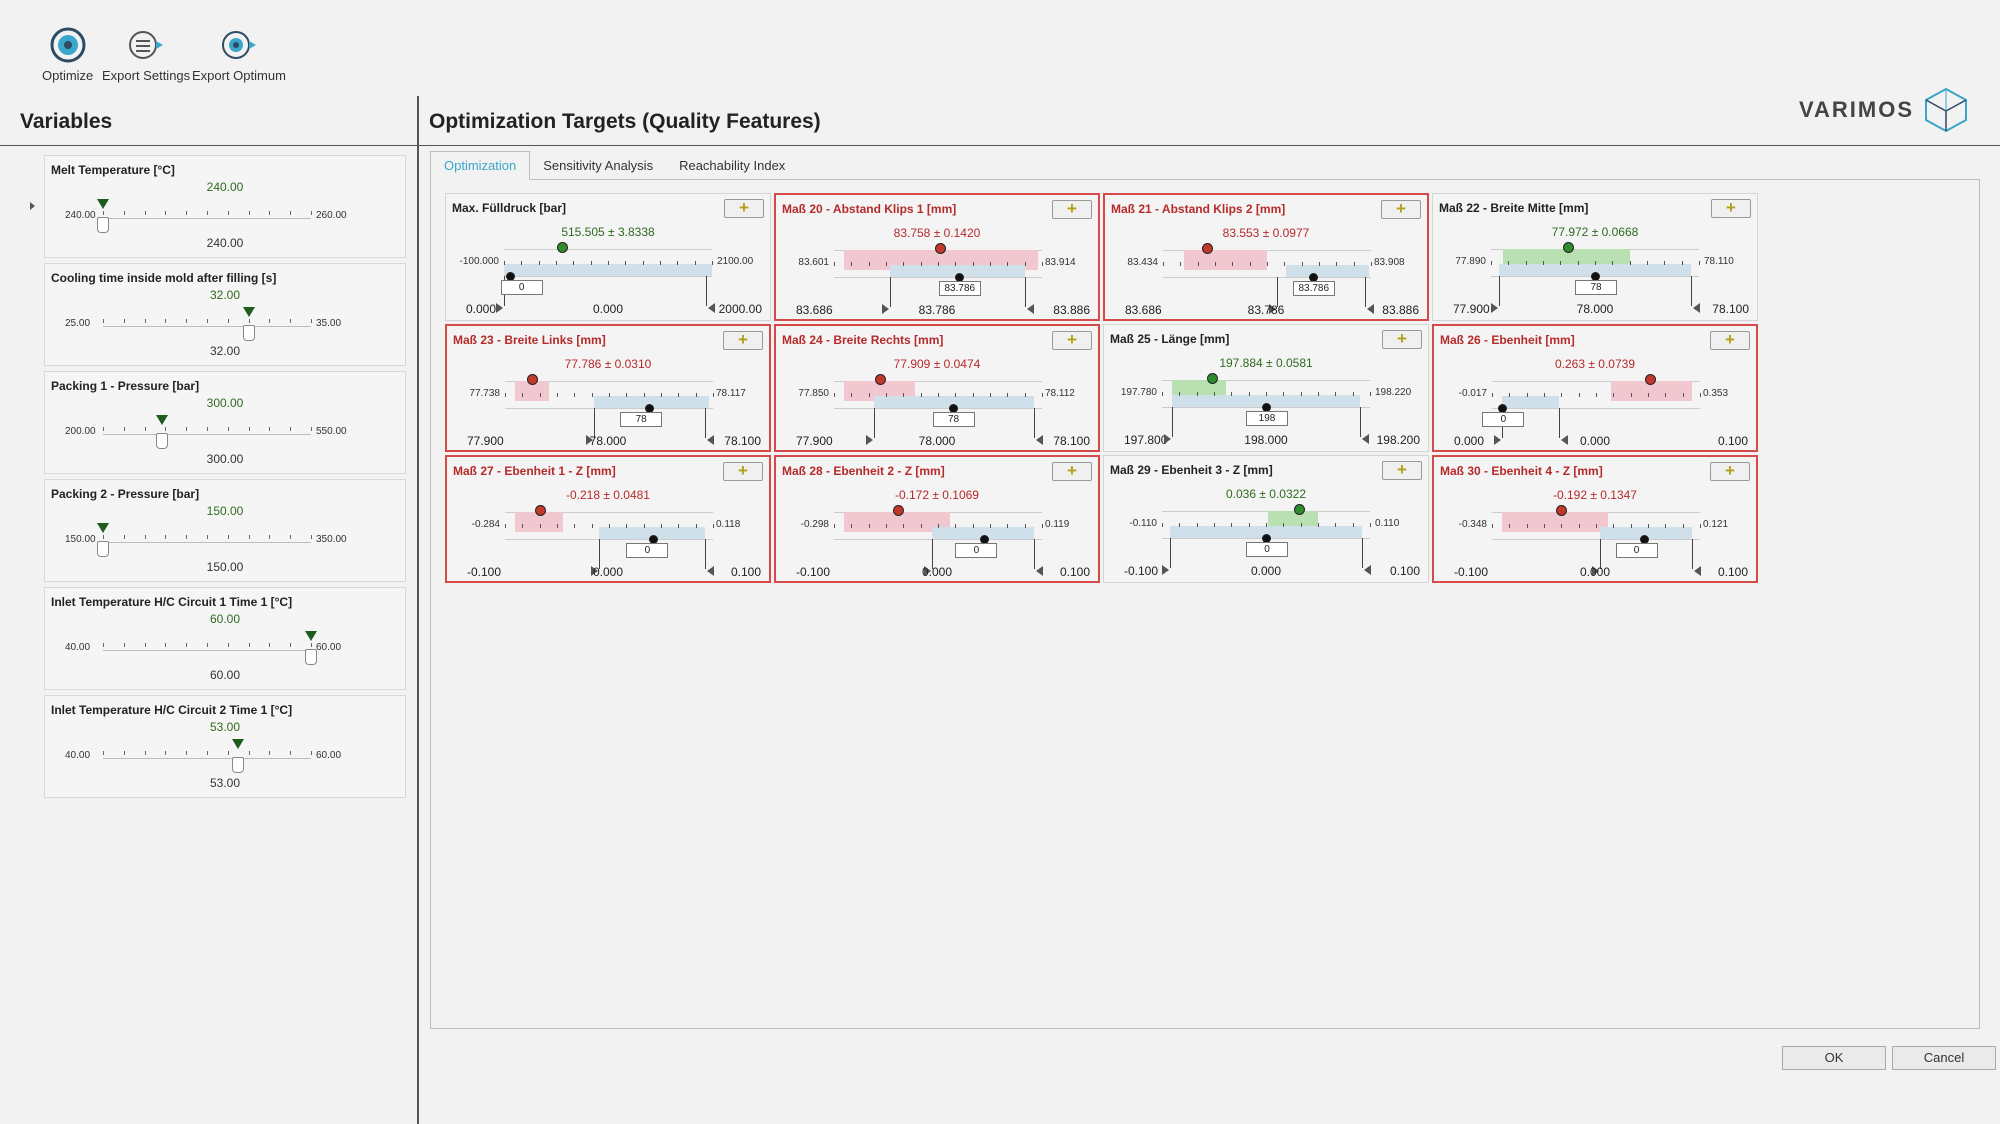 The image size is (2000, 1124). I want to click on variable-value: 300.00, so click(225, 403).